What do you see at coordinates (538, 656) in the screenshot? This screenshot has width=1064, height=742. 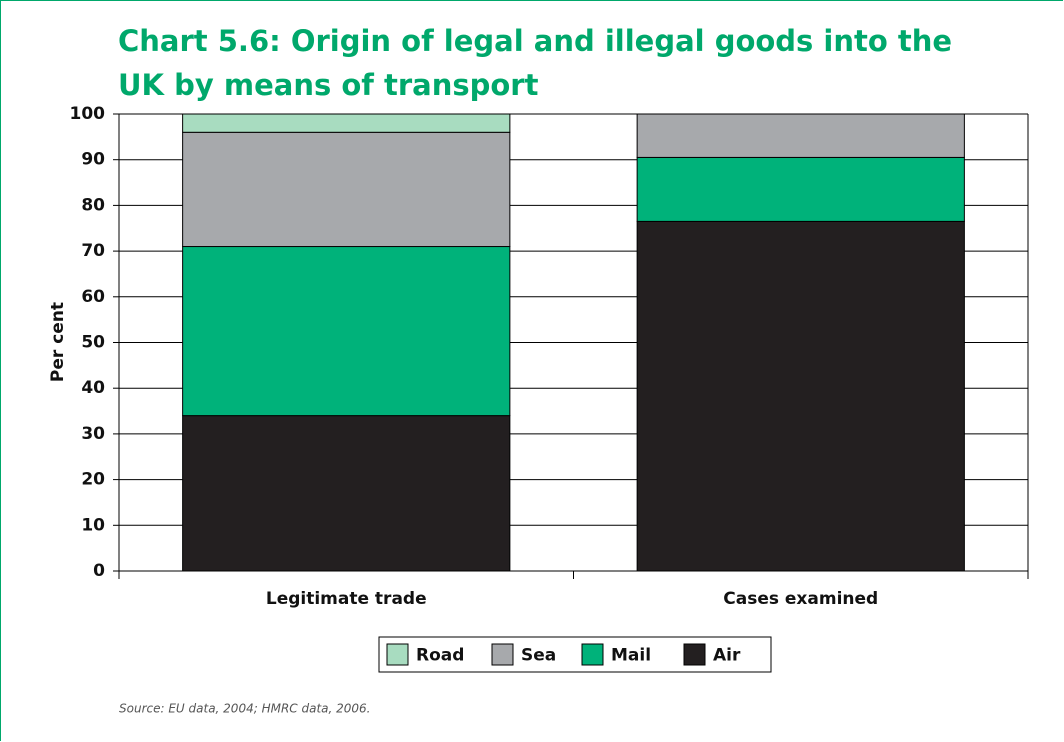 I see `legend-label: Sea` at bounding box center [538, 656].